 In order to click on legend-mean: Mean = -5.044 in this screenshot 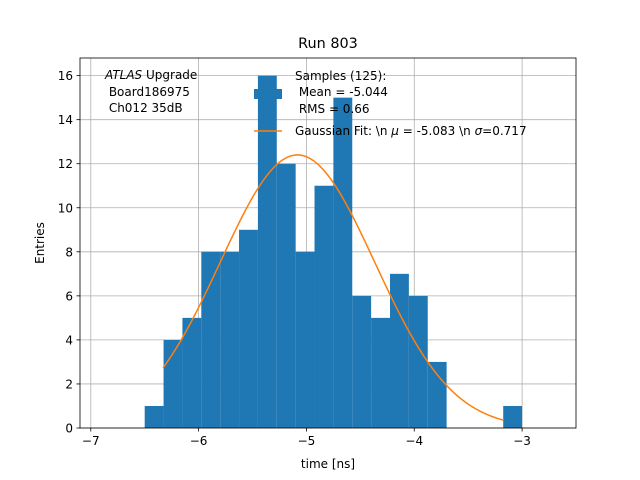, I will do `click(341, 92)`.